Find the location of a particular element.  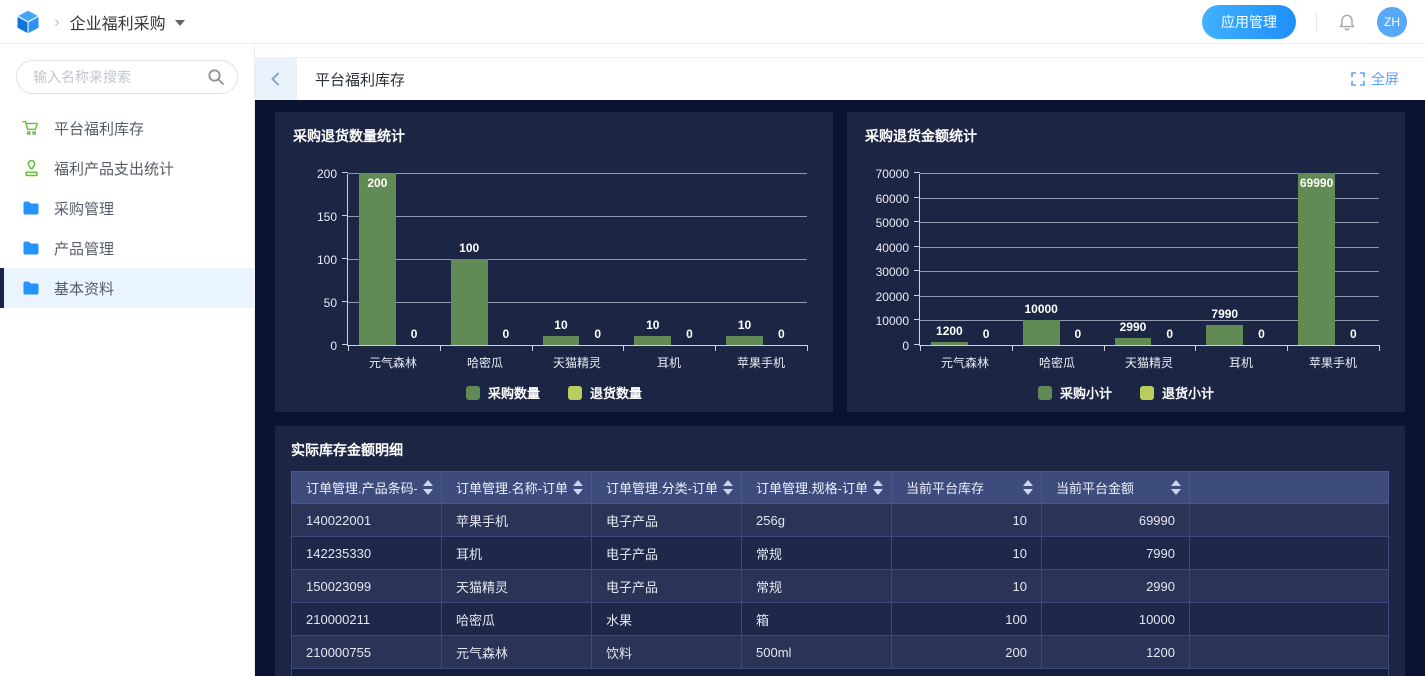

search-icon is located at coordinates (216, 77).